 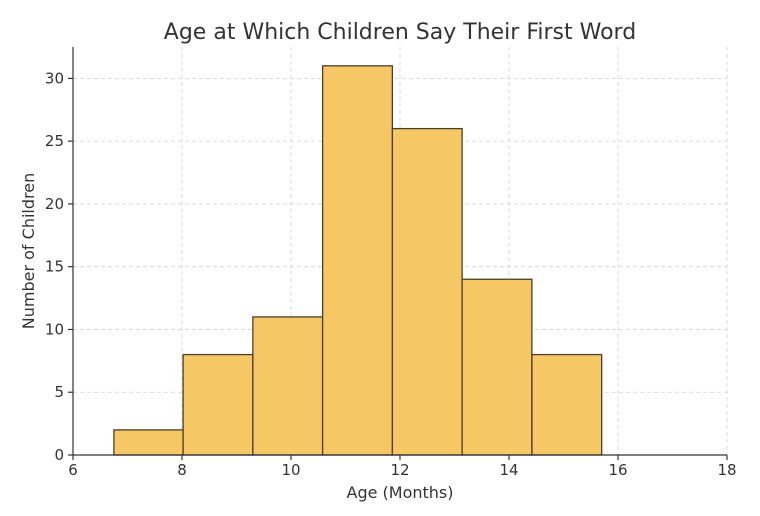 What do you see at coordinates (726, 470) in the screenshot?
I see `x-tick-label: 18` at bounding box center [726, 470].